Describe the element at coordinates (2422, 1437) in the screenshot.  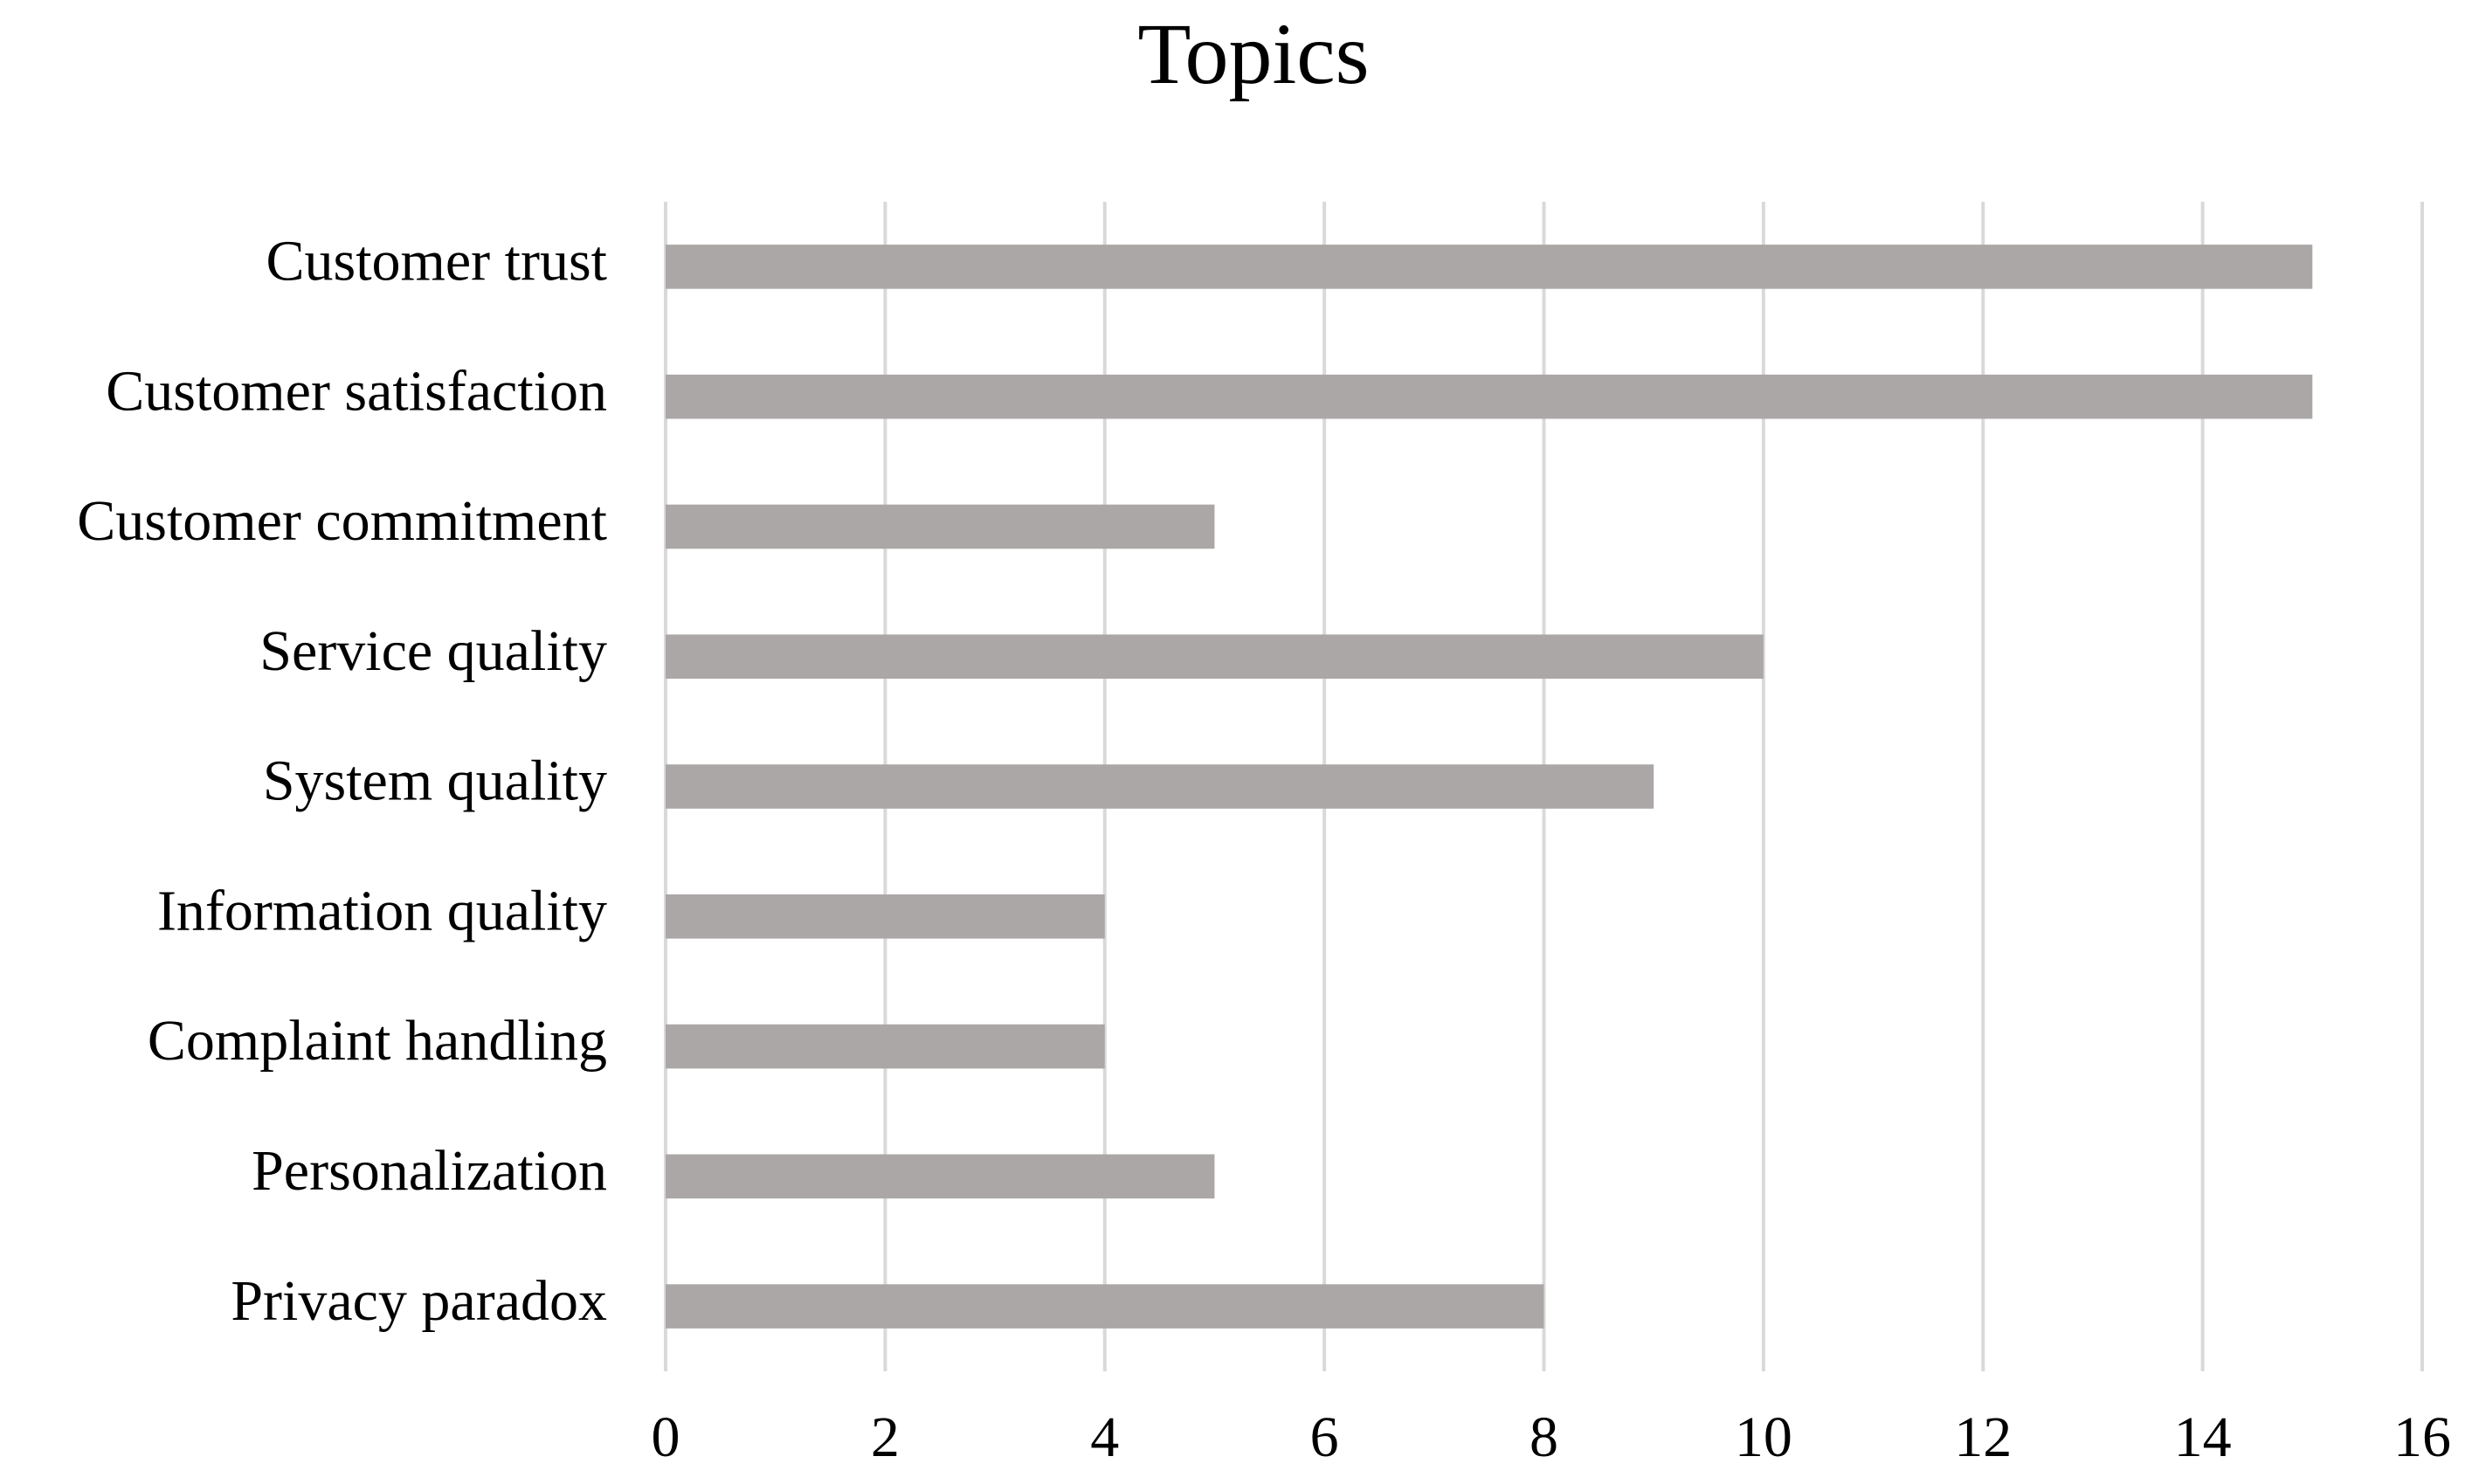
I see `x-tick-label: 16` at that location.